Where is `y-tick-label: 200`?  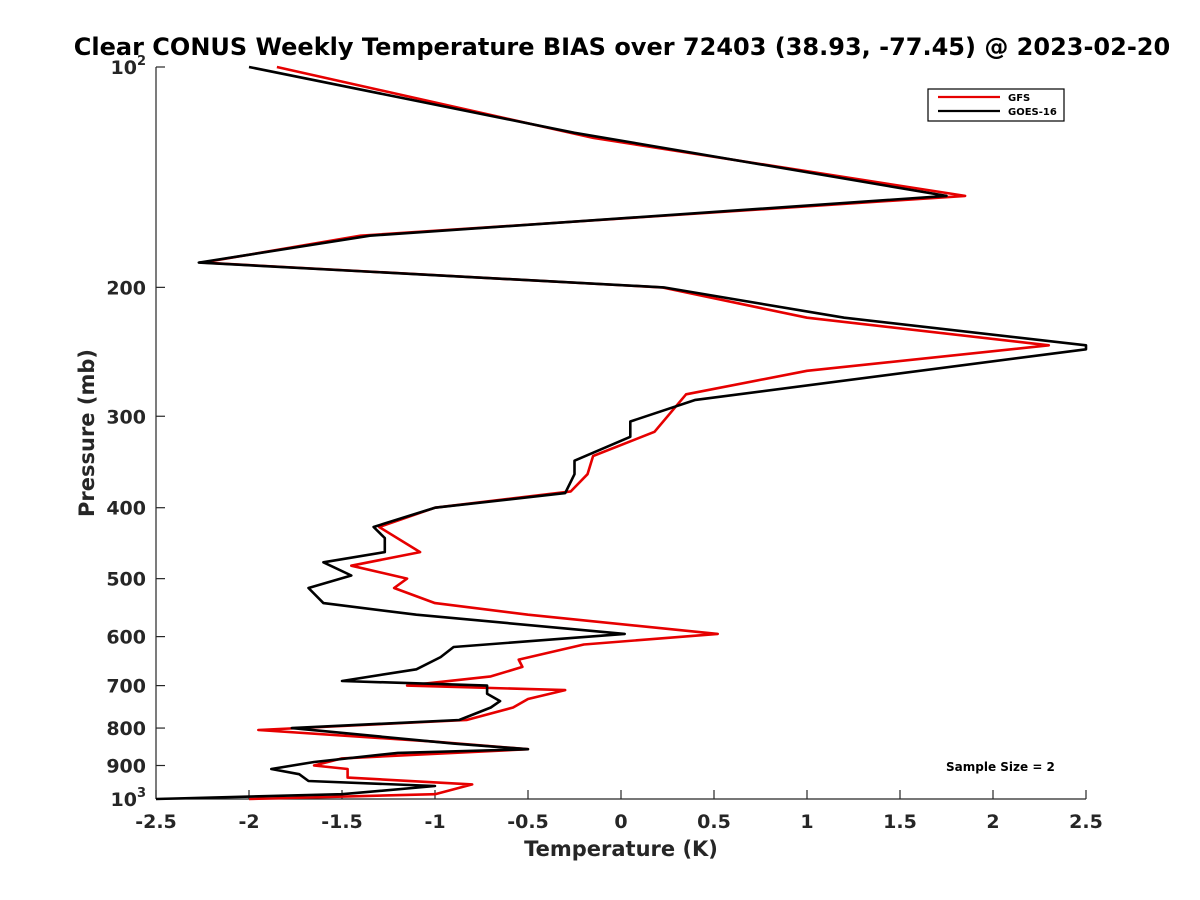 y-tick-label: 200 is located at coordinates (126, 288).